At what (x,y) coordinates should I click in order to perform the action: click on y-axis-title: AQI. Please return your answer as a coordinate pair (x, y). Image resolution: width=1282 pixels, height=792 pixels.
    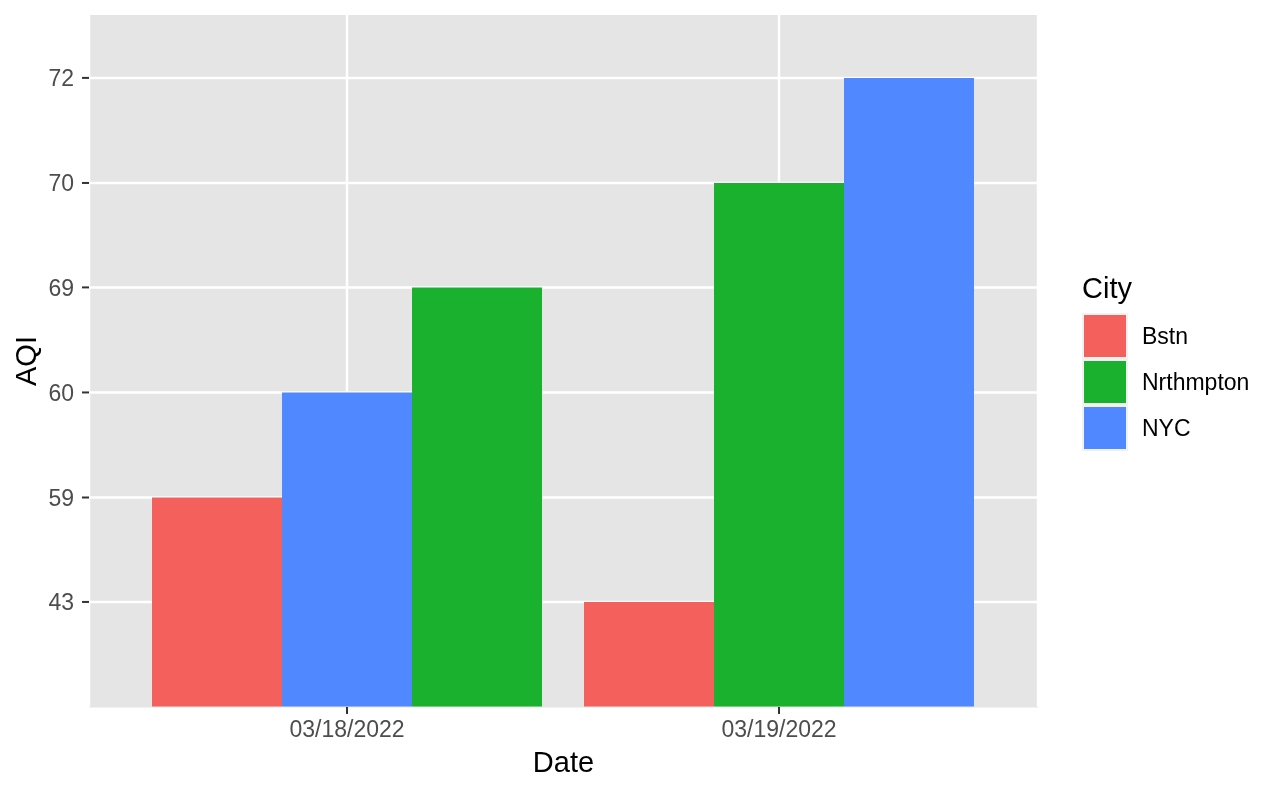
    Looking at the image, I should click on (26, 361).